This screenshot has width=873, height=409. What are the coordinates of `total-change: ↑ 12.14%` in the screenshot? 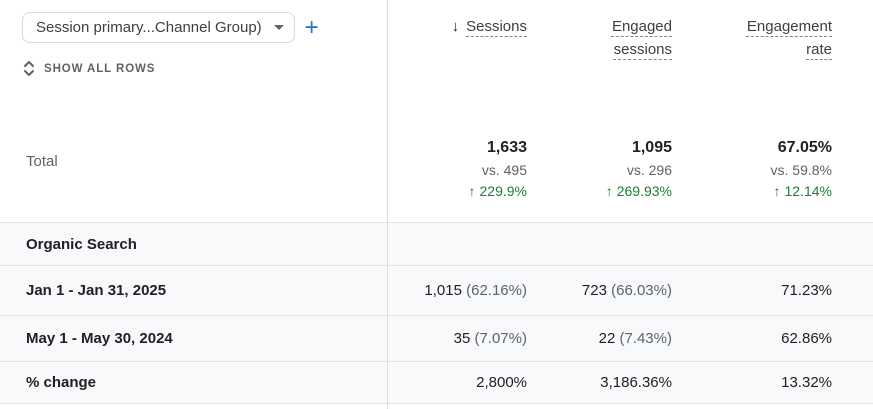 It's located at (803, 191).